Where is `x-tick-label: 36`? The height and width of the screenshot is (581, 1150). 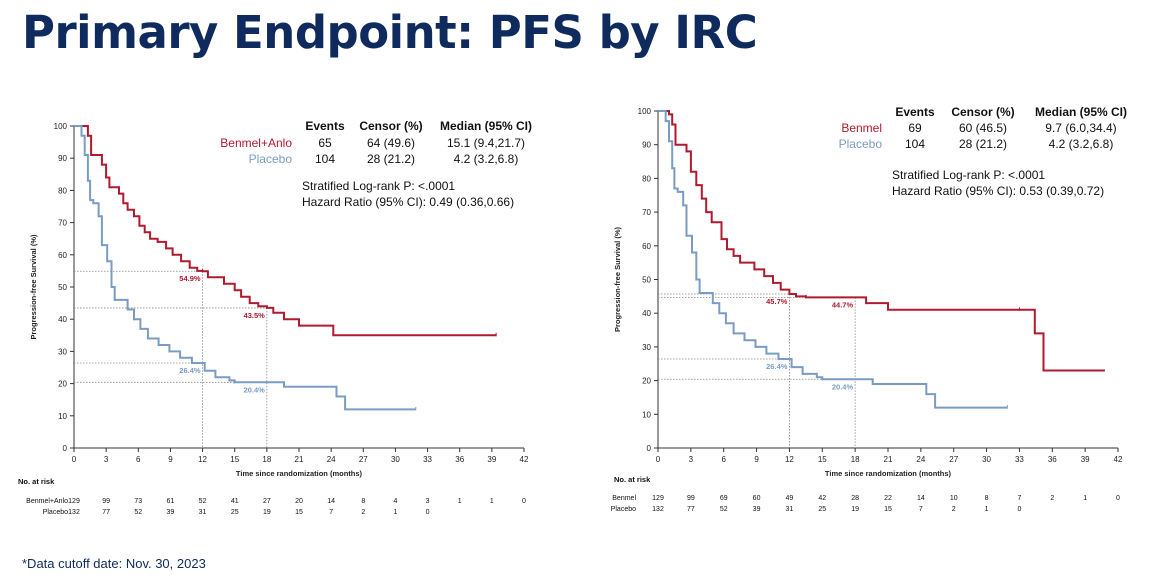 x-tick-label: 36 is located at coordinates (1052, 459).